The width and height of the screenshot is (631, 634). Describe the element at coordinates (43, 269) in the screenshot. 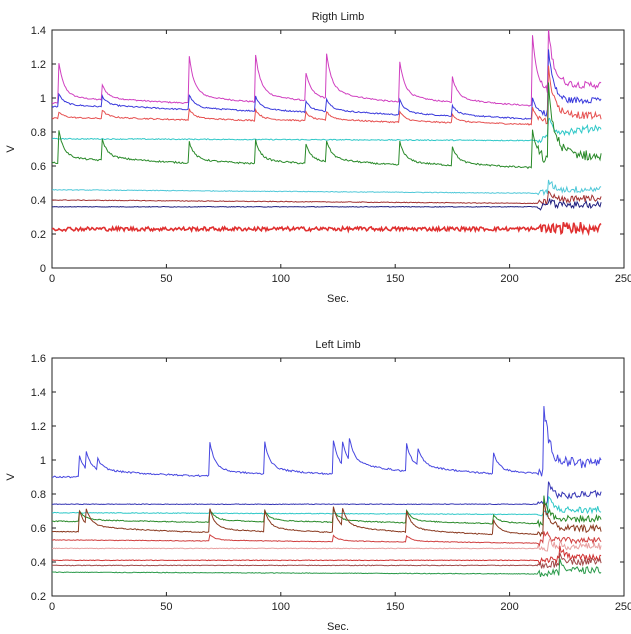

I see `y-tick-label: 0` at that location.